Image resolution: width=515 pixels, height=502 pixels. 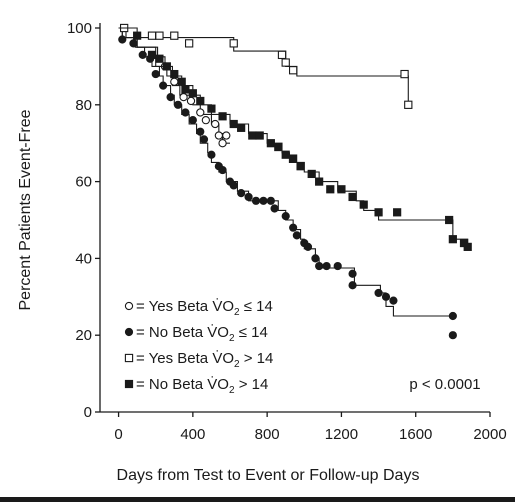 I want to click on legend-entry-3: = Yes Beta V̇O2 > 14, so click(x=204, y=360).